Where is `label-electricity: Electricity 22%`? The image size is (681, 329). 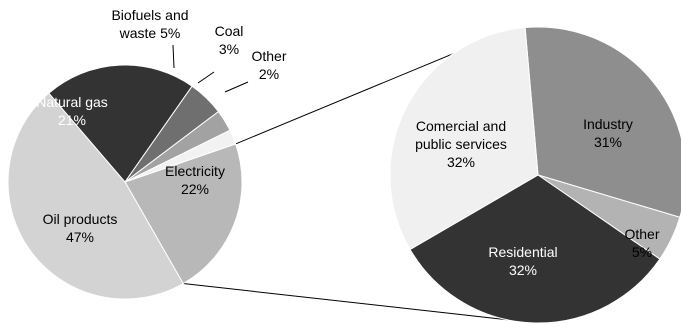
label-electricity: Electricity 22% is located at coordinates (195, 180).